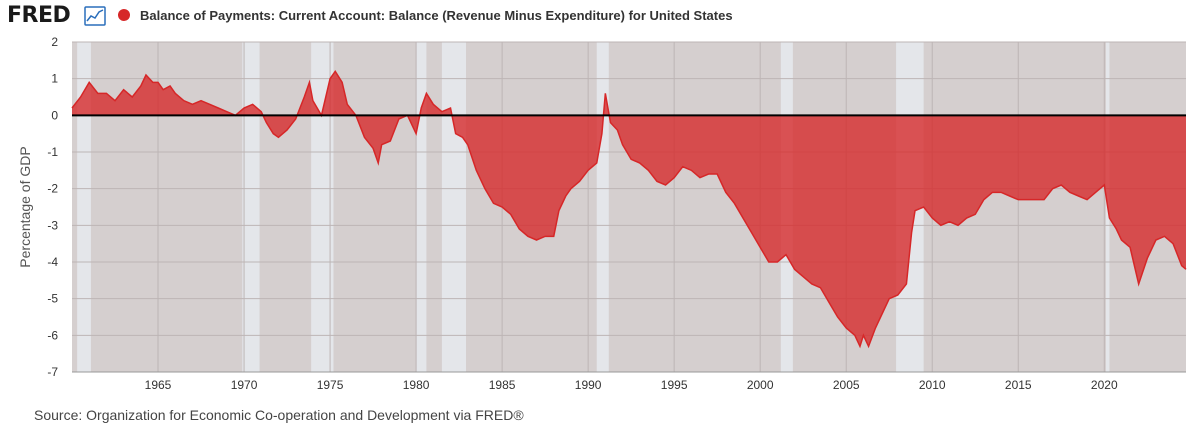 Image resolution: width=1200 pixels, height=431 pixels. I want to click on y-tick-label: -5, so click(52, 299).